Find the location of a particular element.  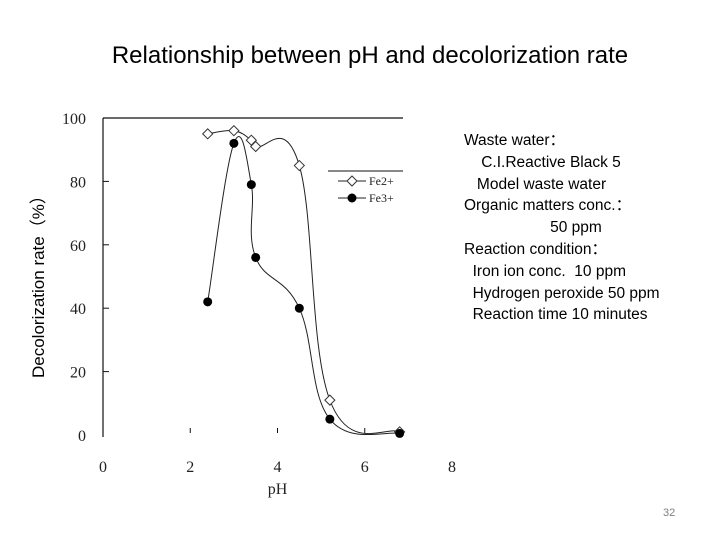

y-tick-label: 100 is located at coordinates (74, 119).